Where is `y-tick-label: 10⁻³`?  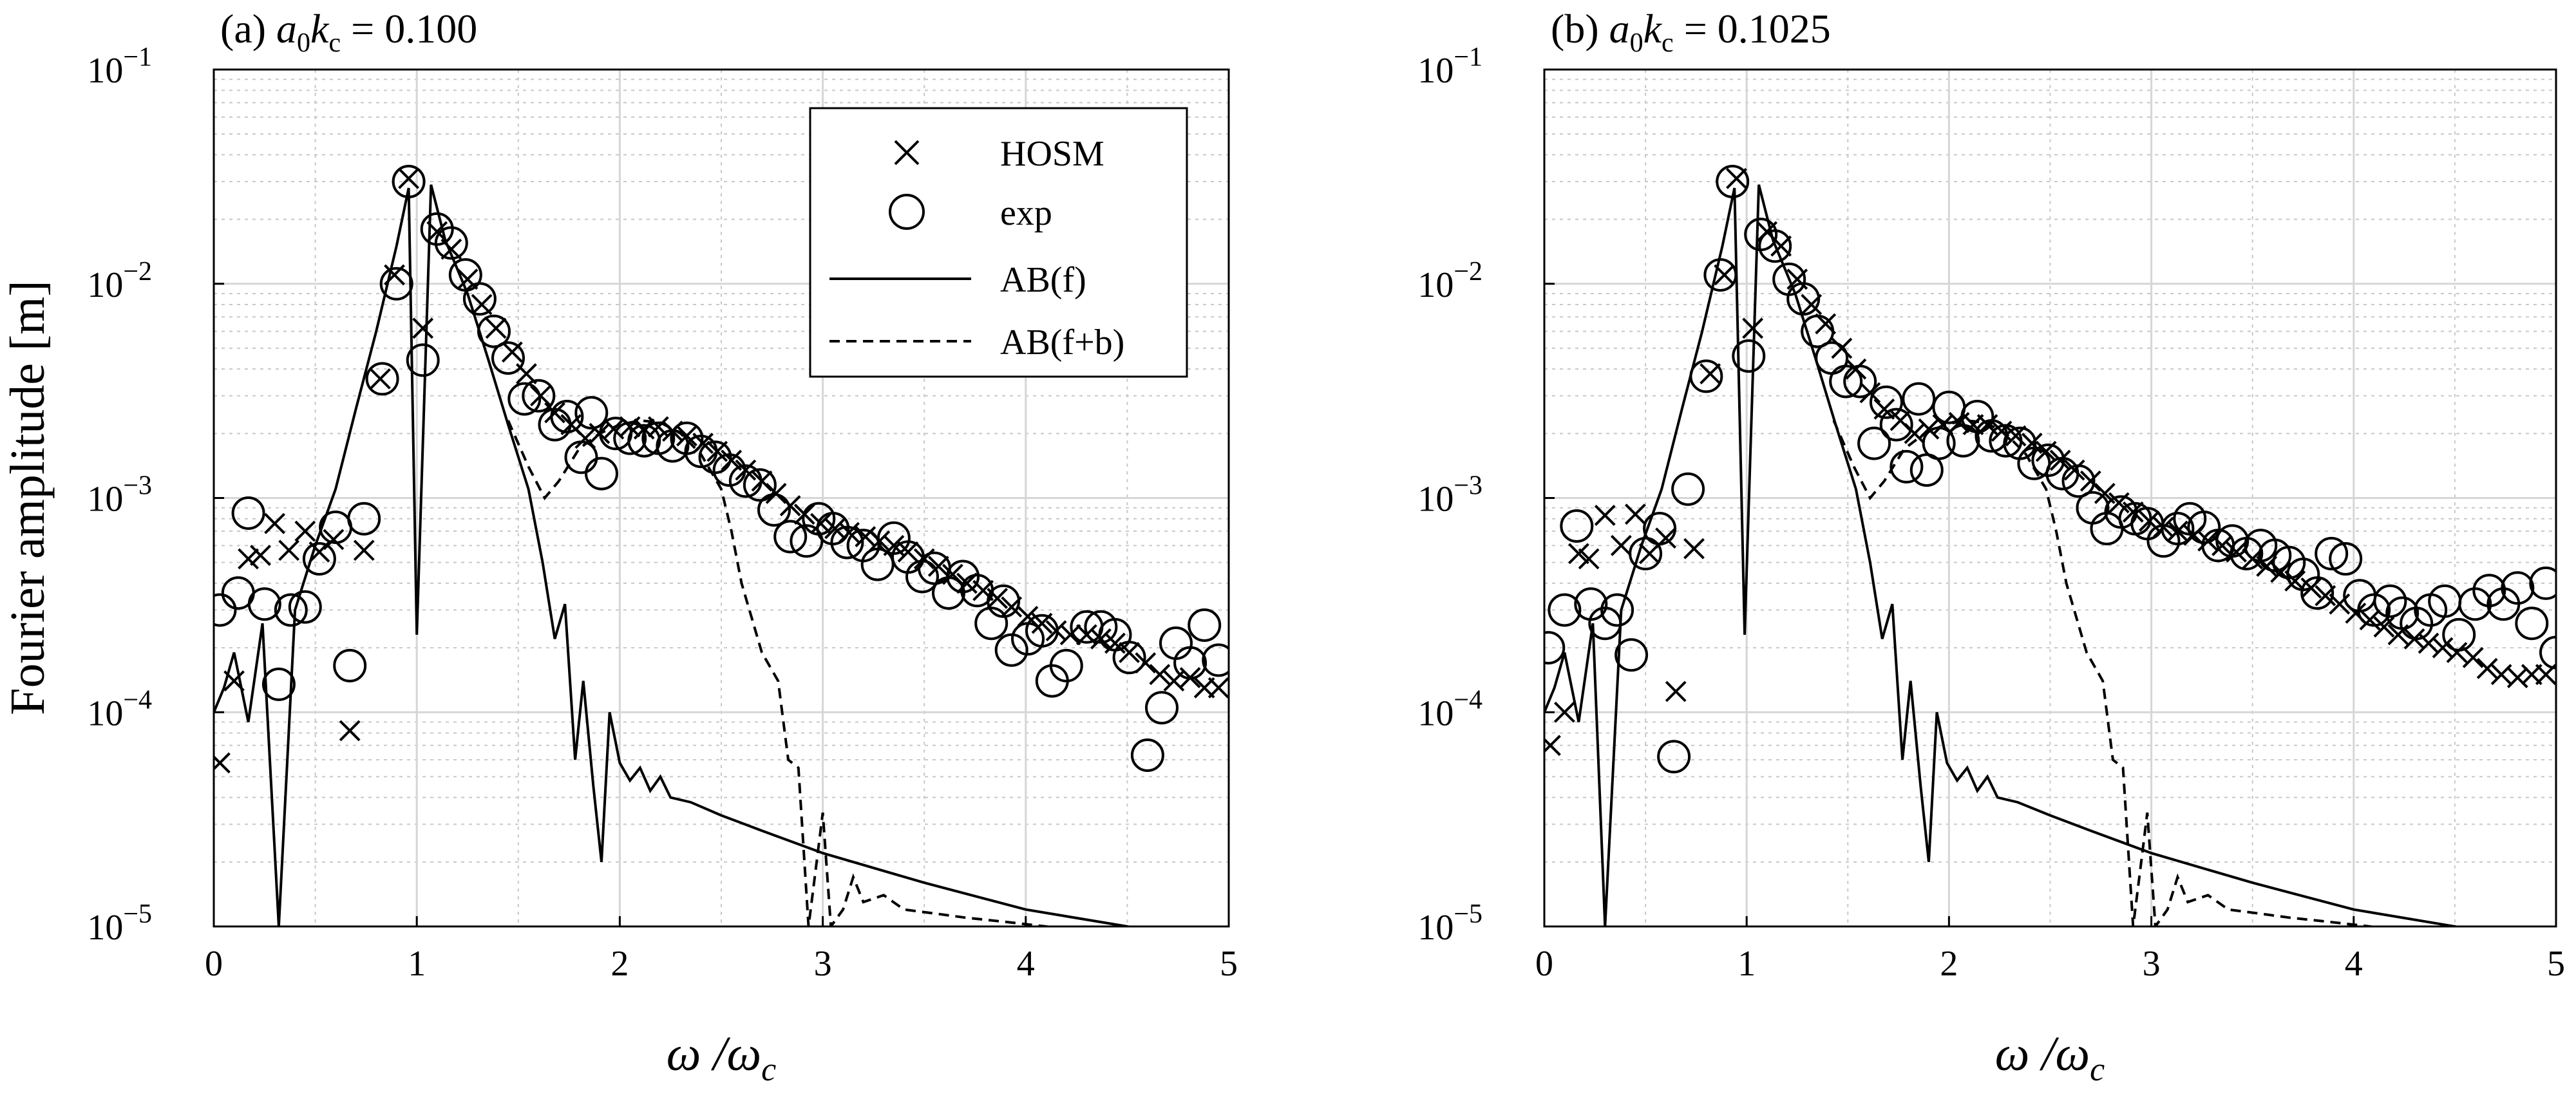
y-tick-label: 10⁻³ is located at coordinates (1449, 495).